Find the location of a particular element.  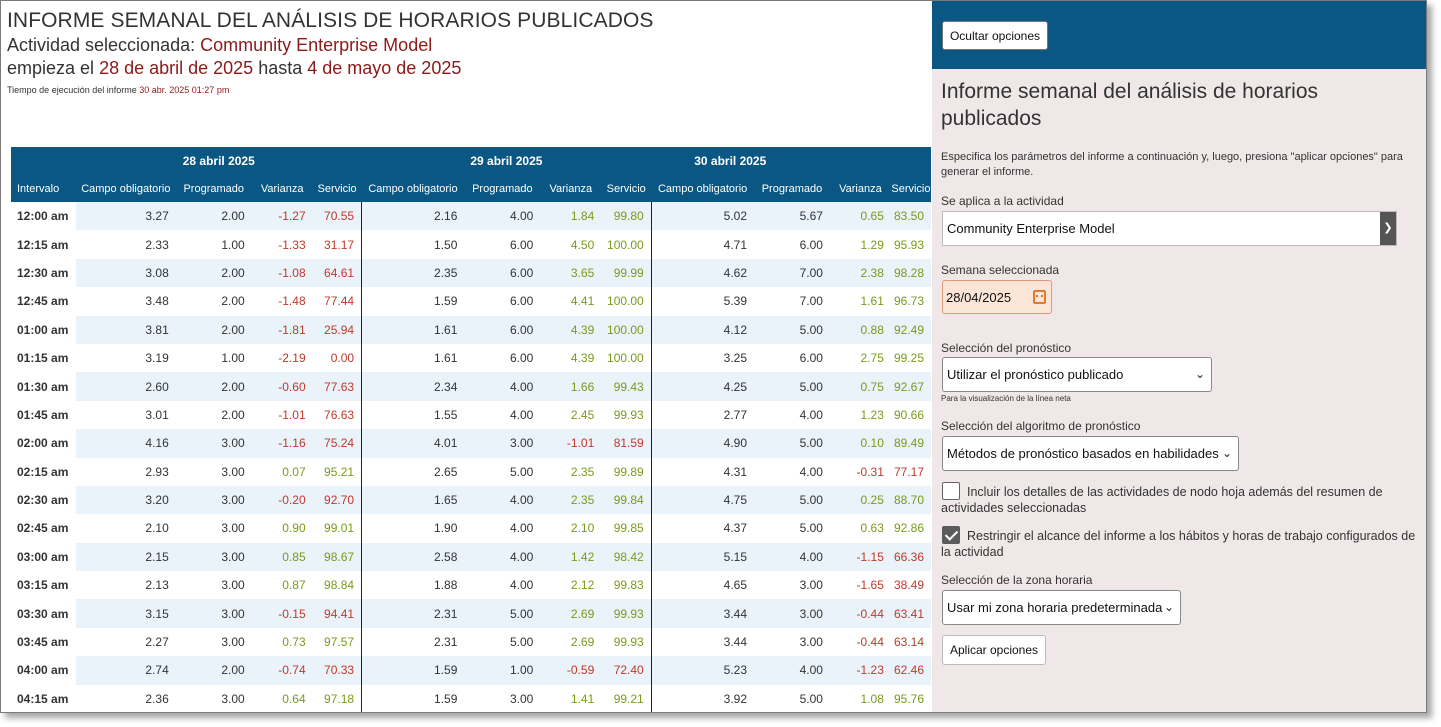

table-cell: 3.25 is located at coordinates (702, 358).